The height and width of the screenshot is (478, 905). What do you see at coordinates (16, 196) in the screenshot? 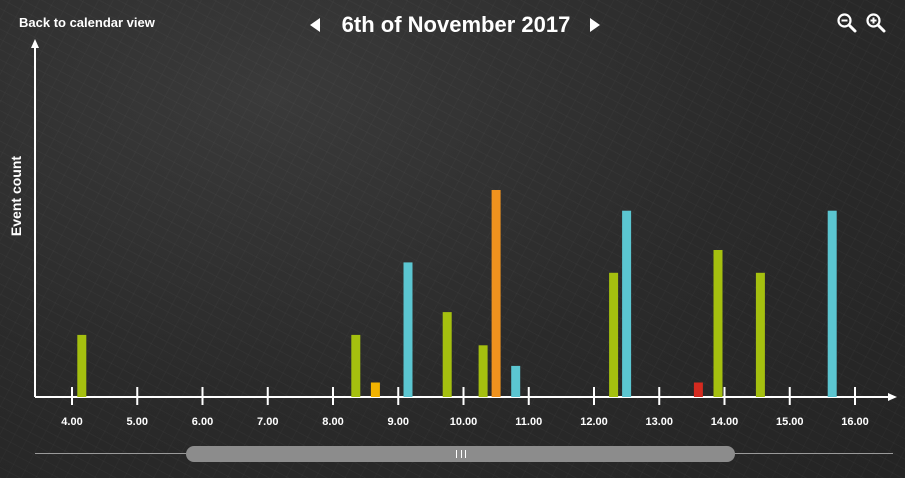
I see `y-axis-label: Event count` at bounding box center [16, 196].